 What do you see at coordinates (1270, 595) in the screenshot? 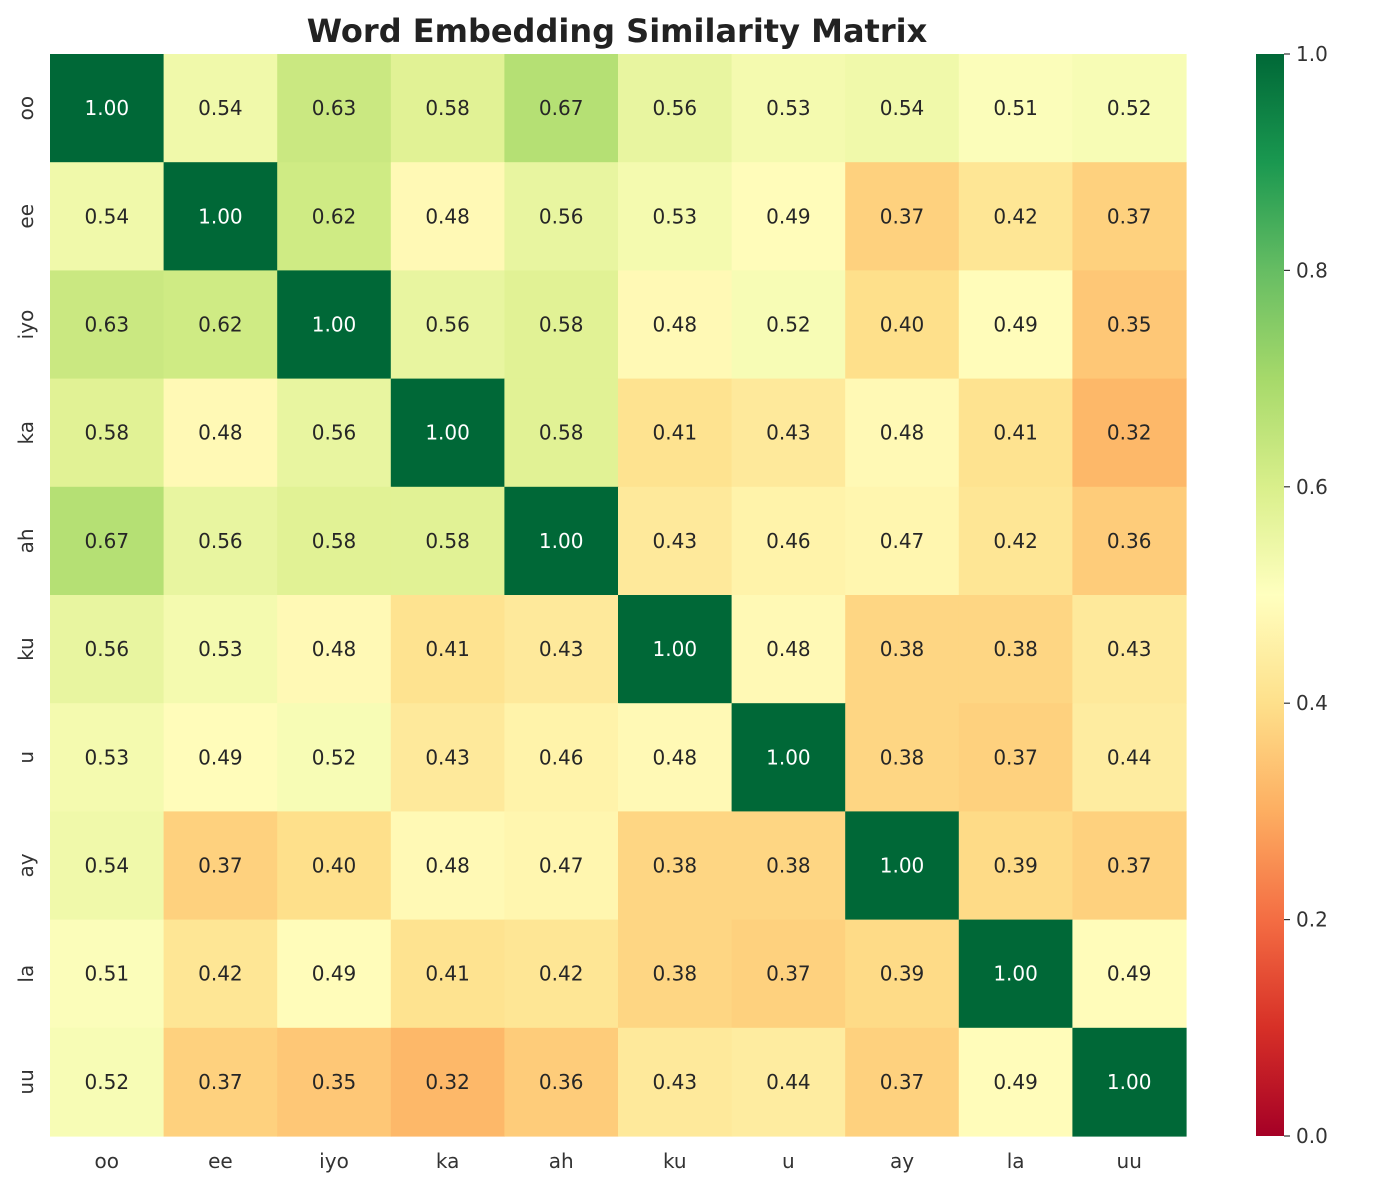
I see `colorbar` at bounding box center [1270, 595].